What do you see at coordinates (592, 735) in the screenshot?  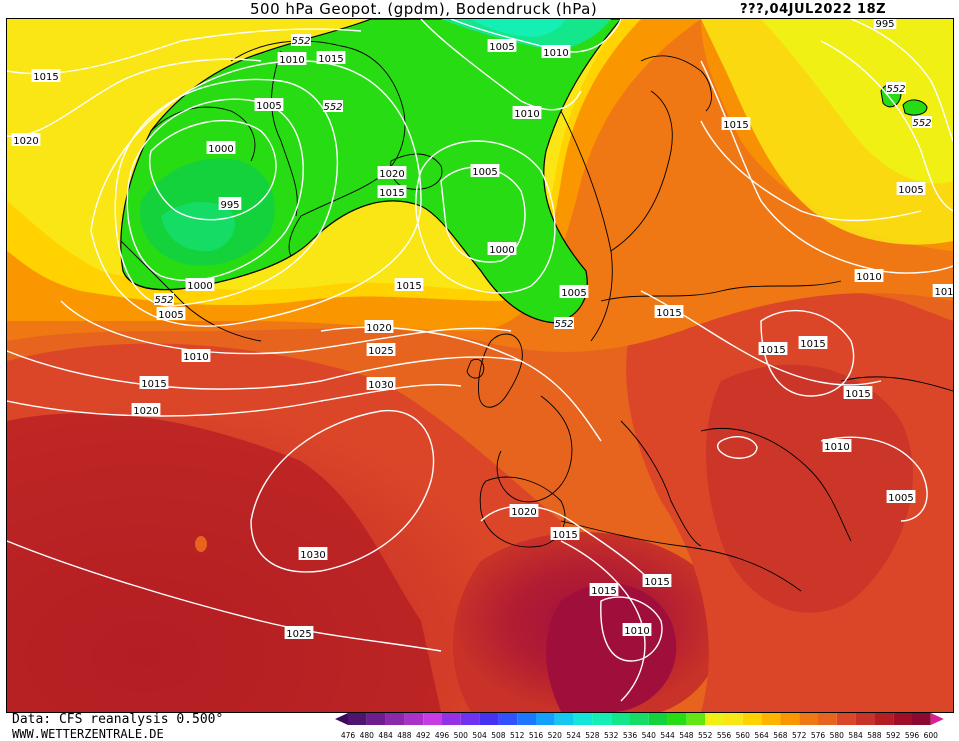 I see `legend-tick-label: 528` at bounding box center [592, 735].